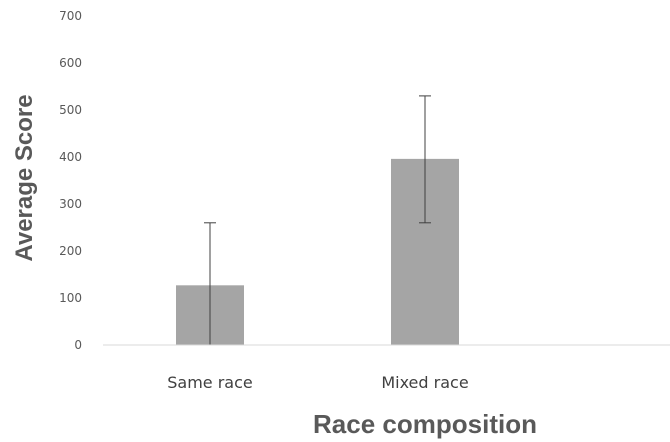 The height and width of the screenshot is (442, 670). I want to click on y-axis-title: Average Score, so click(24, 177).